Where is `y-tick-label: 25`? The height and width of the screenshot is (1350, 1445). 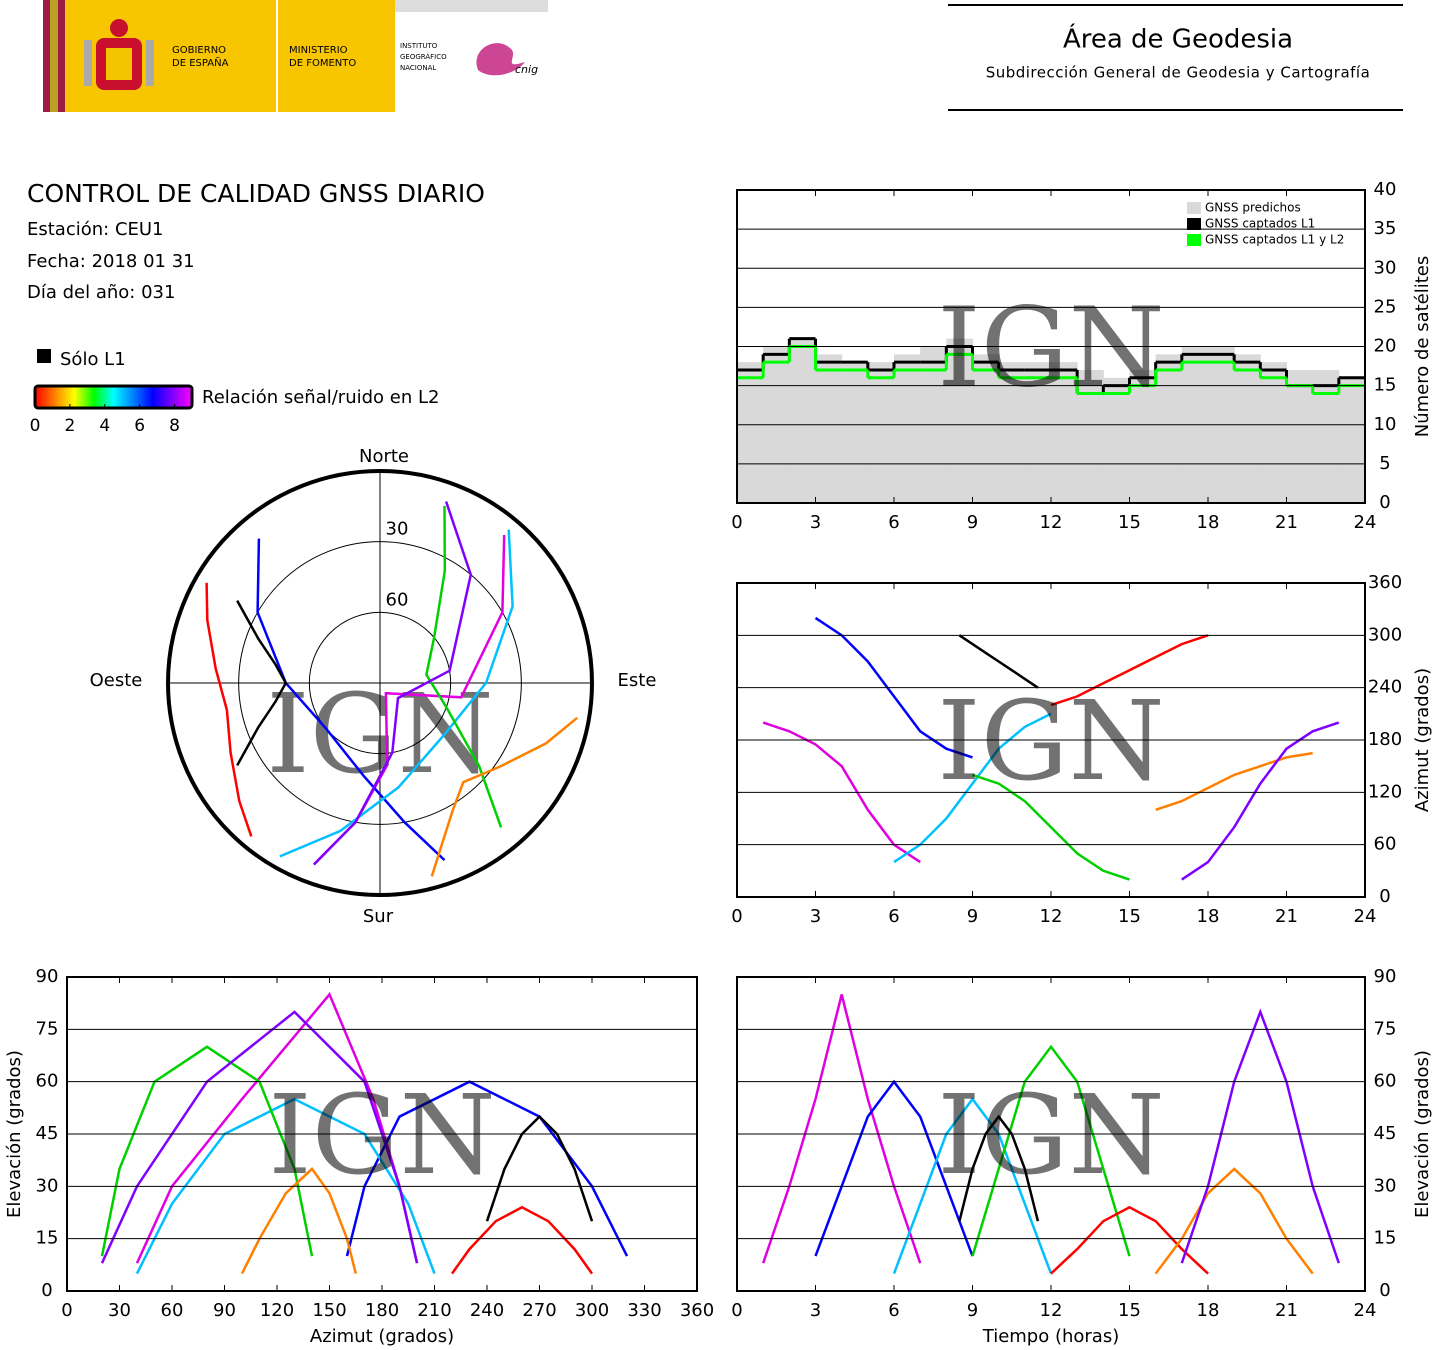 y-tick-label: 25 is located at coordinates (1385, 306).